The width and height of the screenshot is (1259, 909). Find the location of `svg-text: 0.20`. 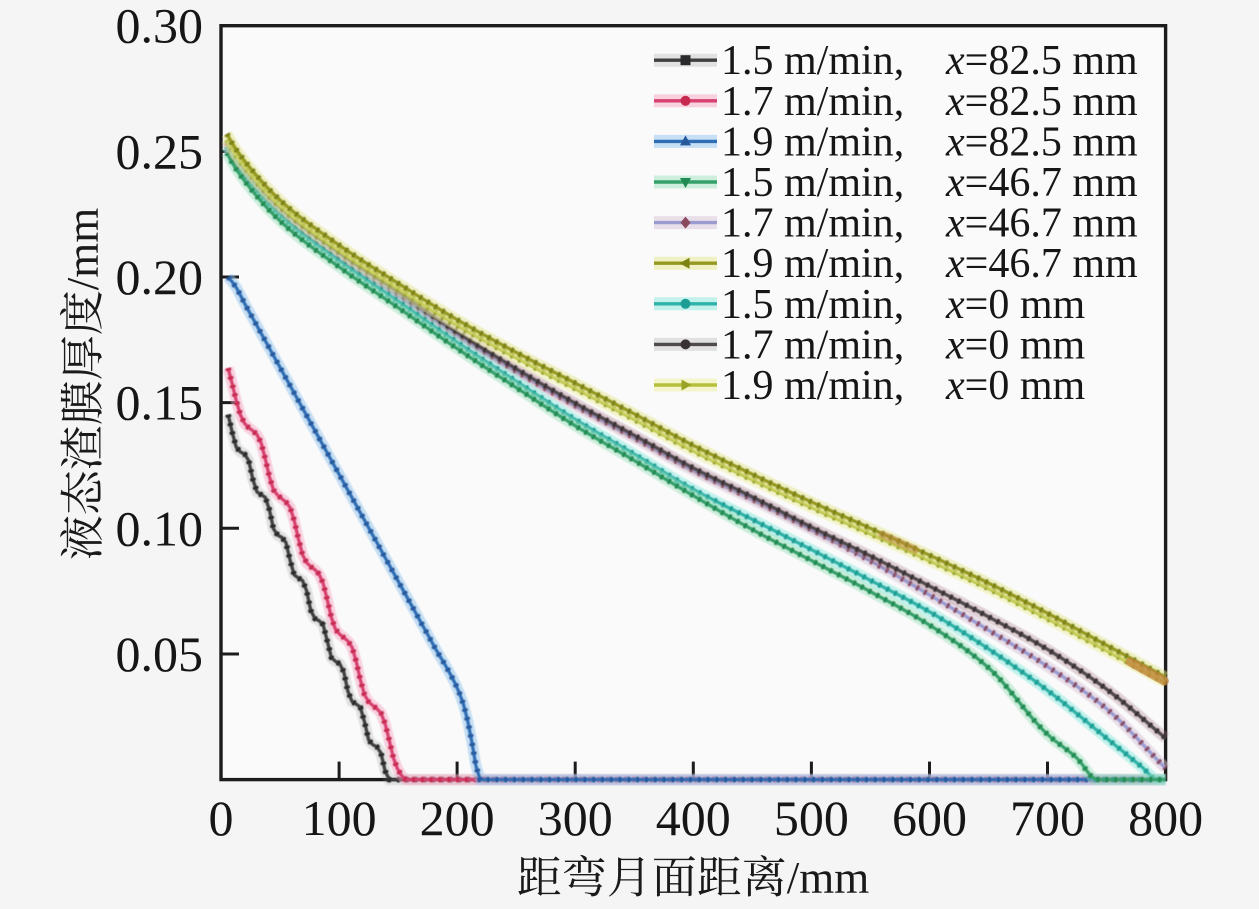

svg-text: 0.20 is located at coordinates (160, 277).